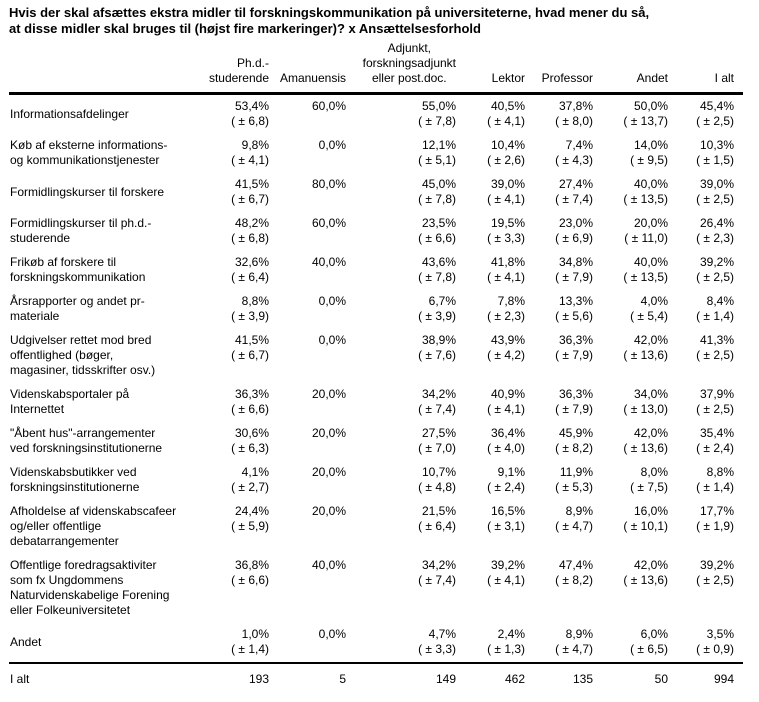 The width and height of the screenshot is (759, 702). What do you see at coordinates (630, 231) in the screenshot?
I see `data-cell: 20,0% ( ± 11,0)` at bounding box center [630, 231].